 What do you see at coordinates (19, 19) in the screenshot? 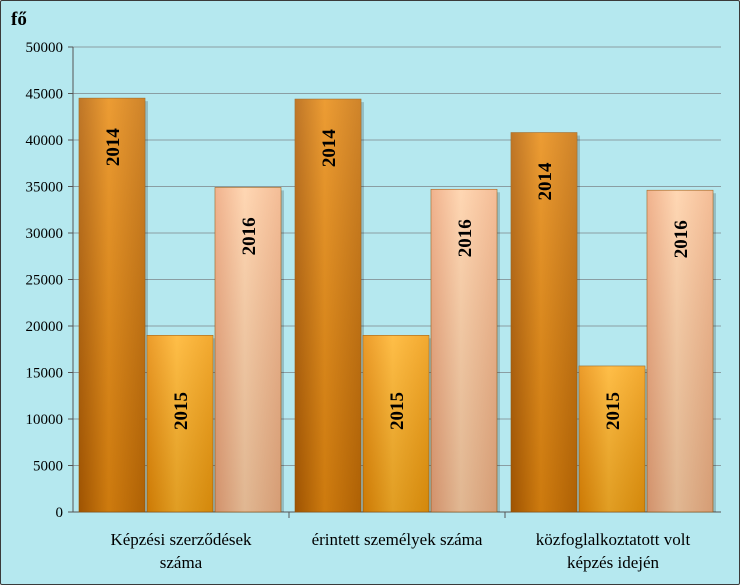
I see `y-axis-title: fő` at bounding box center [19, 19].